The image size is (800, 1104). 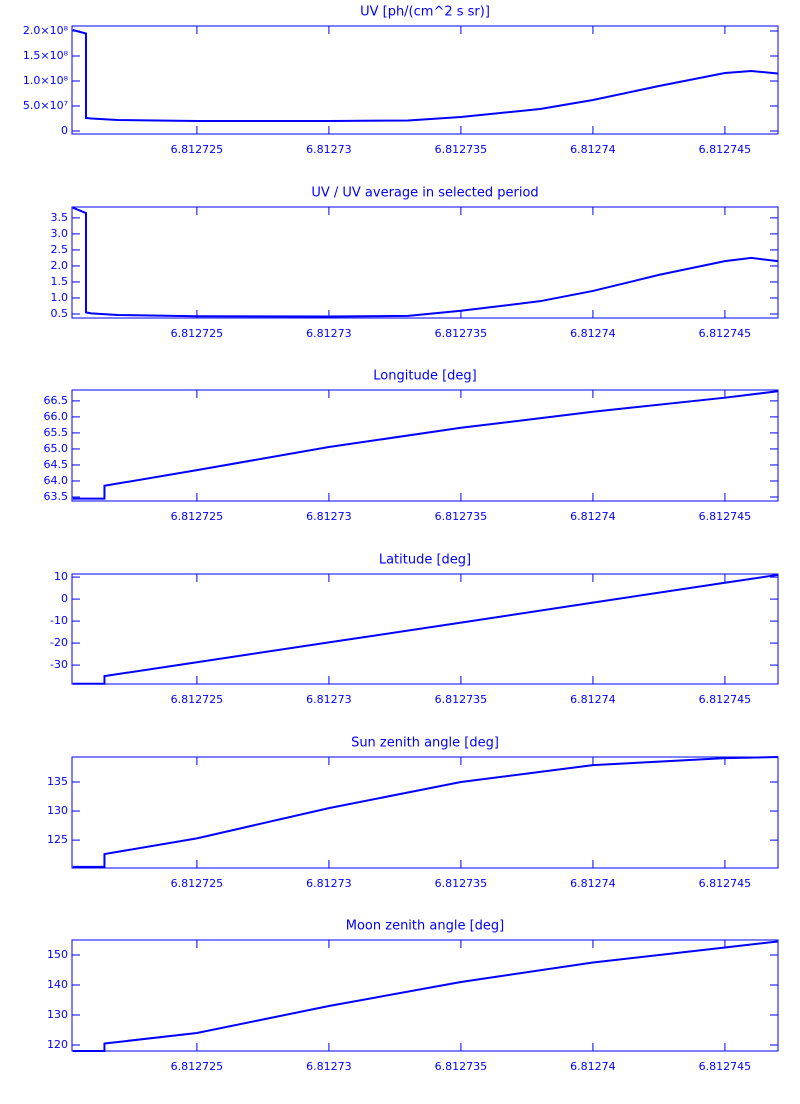 What do you see at coordinates (59, 664) in the screenshot?
I see `y-tick-label: -30` at bounding box center [59, 664].